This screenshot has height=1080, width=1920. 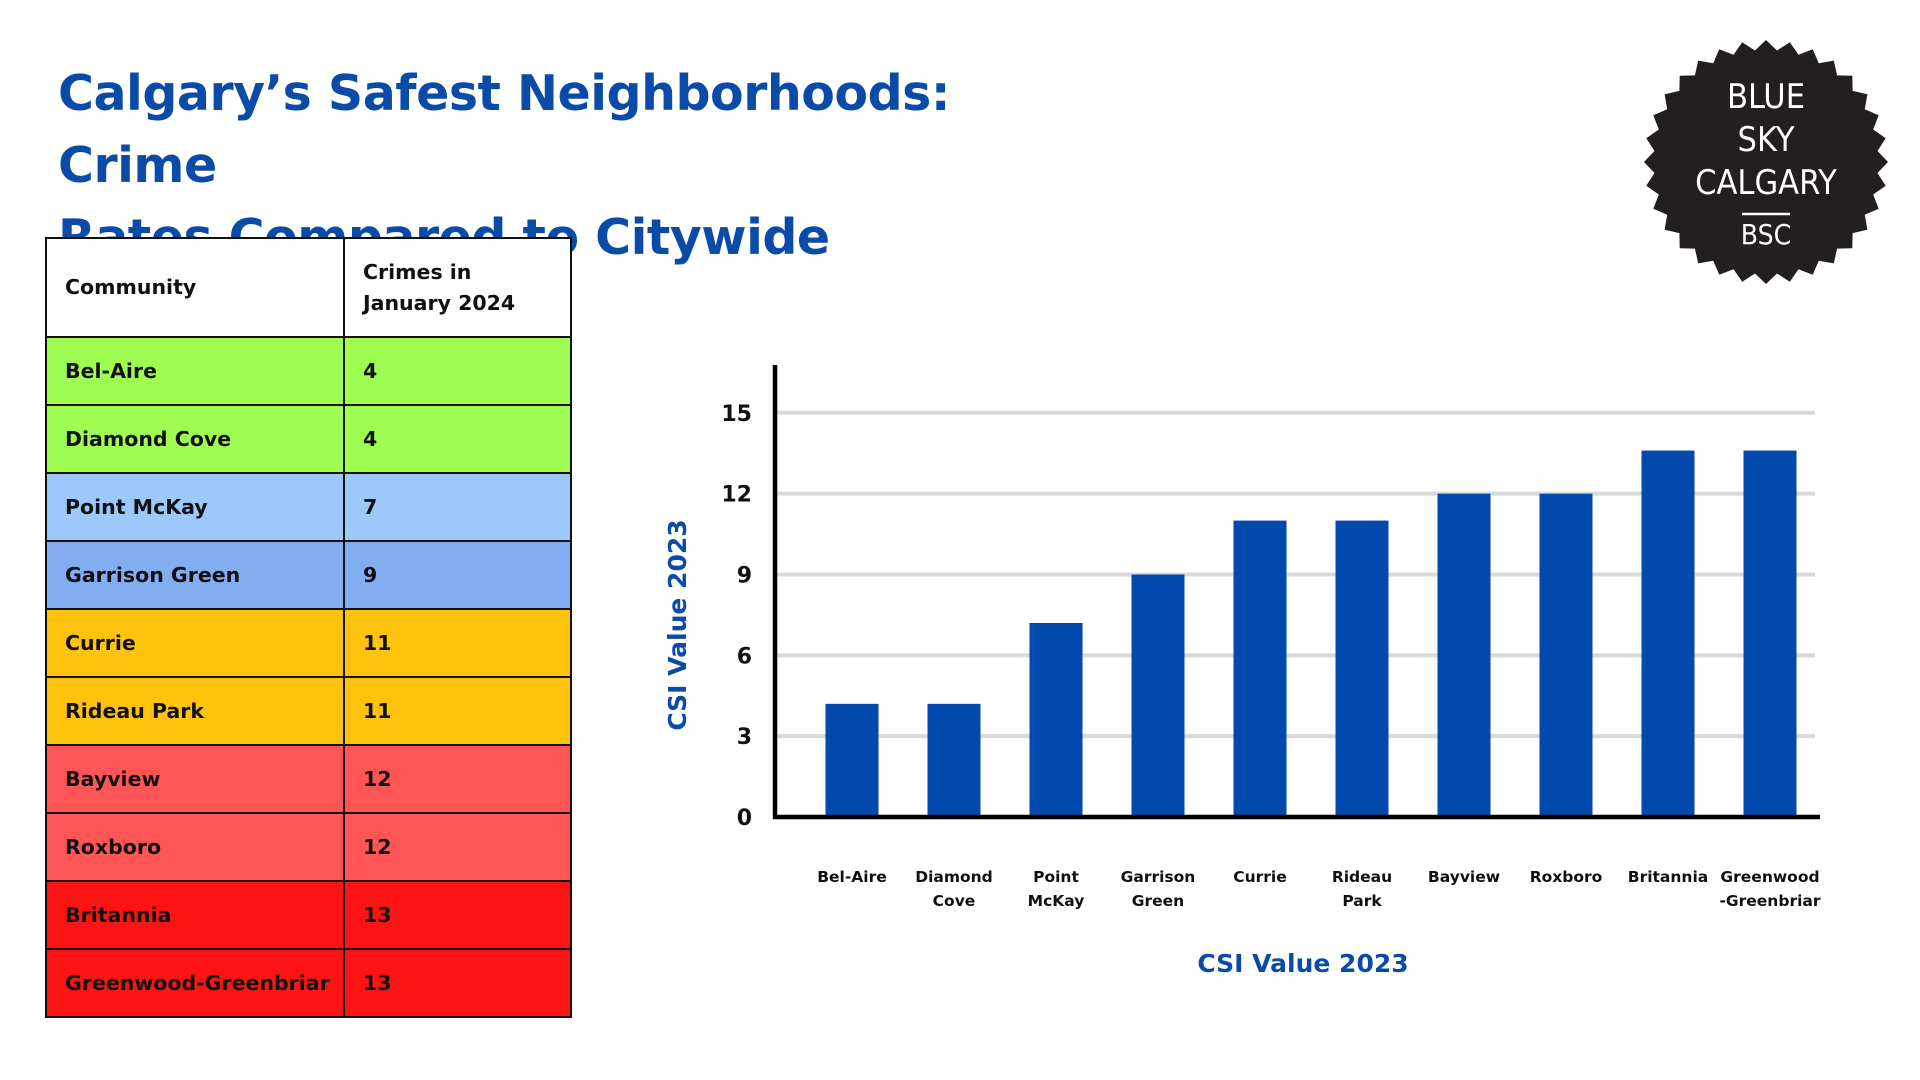 I want to click on x-tick-label: Point, so click(x=1056, y=877).